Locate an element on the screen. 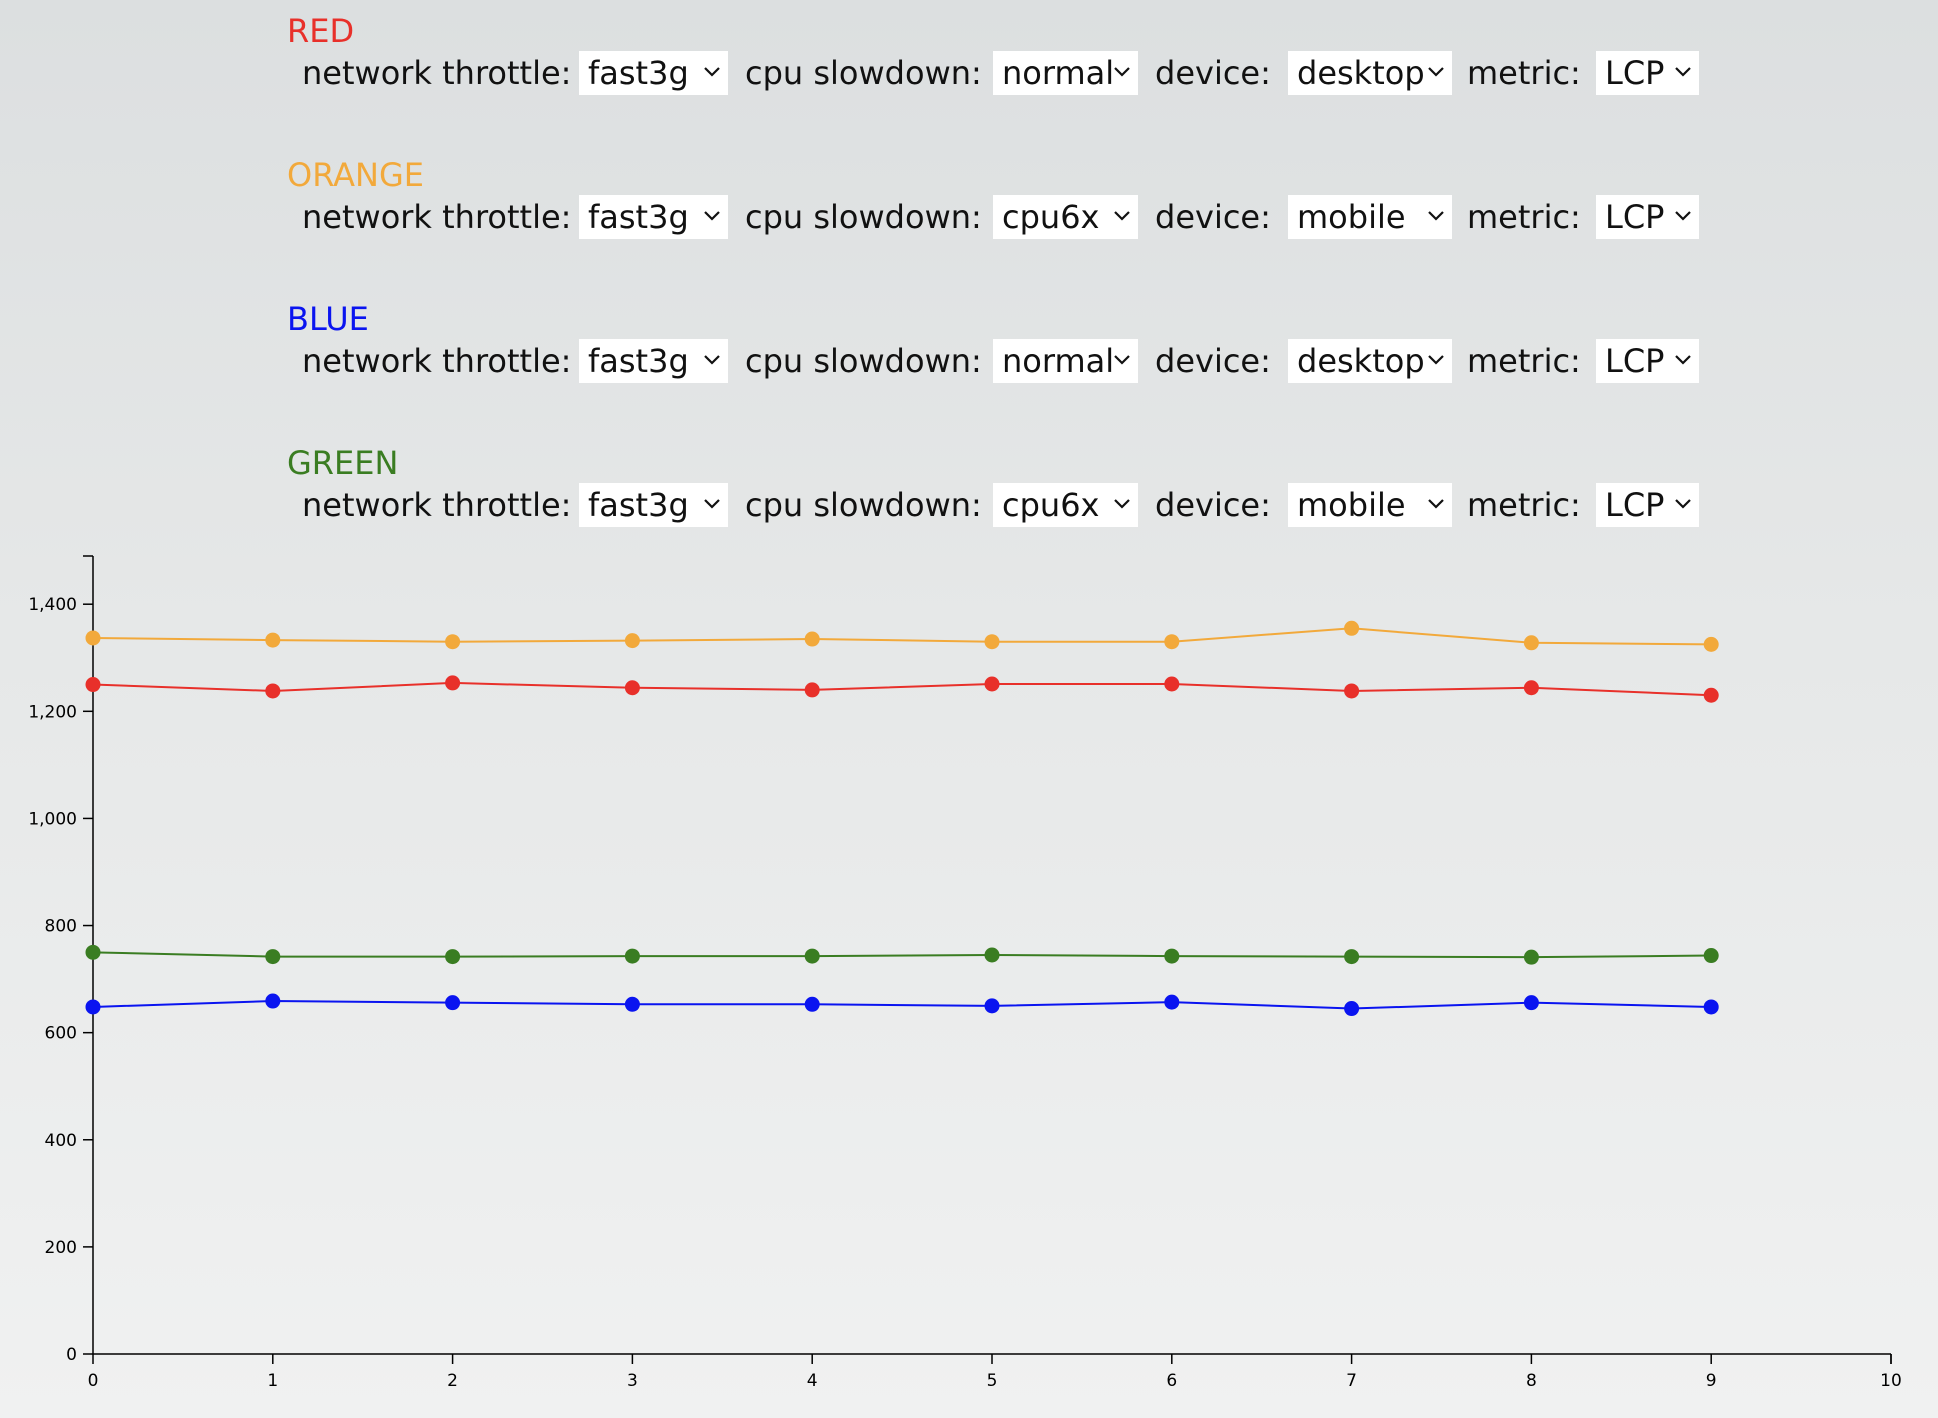 The image size is (1938, 1418). x-tick-label: 7 is located at coordinates (1351, 1381).